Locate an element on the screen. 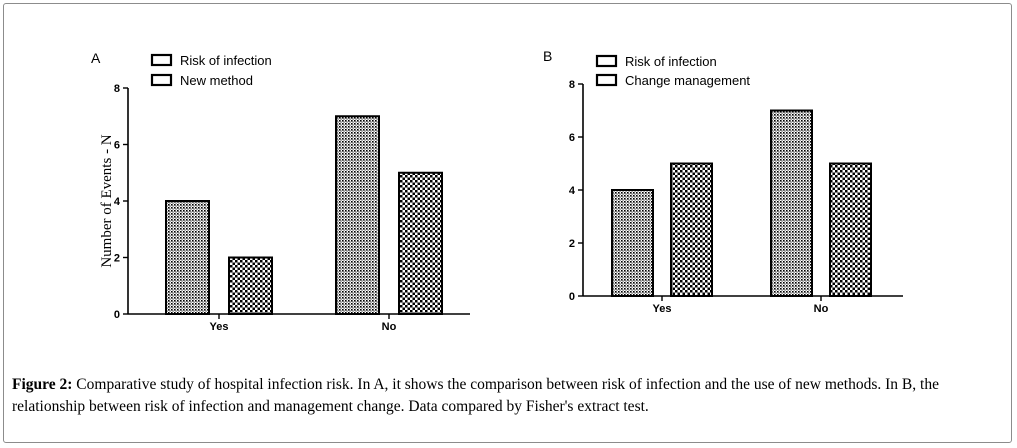 The width and height of the screenshot is (1017, 448). legend-label: Change management is located at coordinates (687, 80).